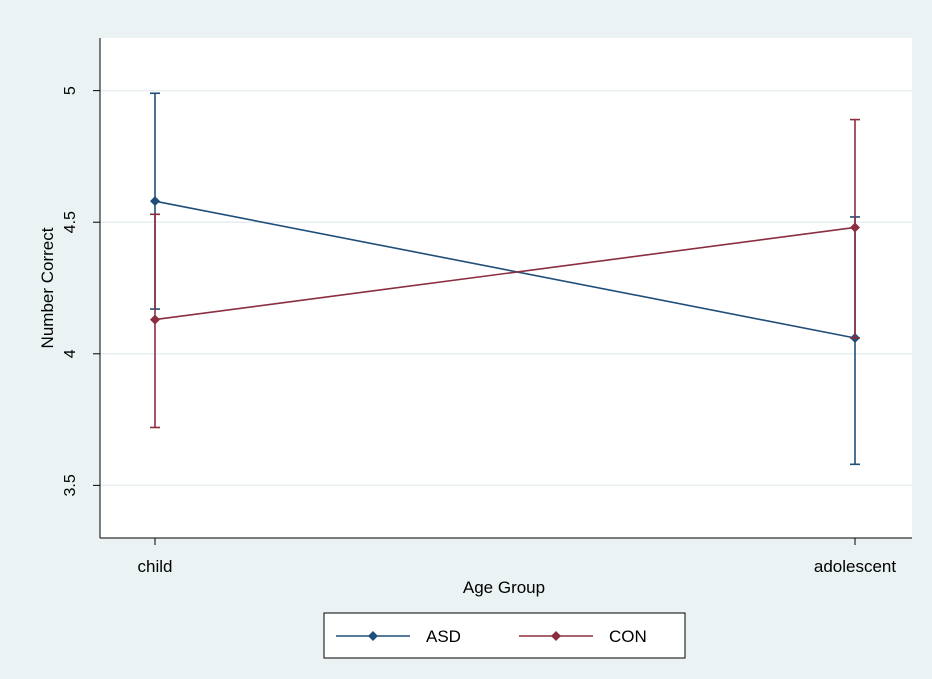  I want to click on y-tick-label: 5, so click(70, 90).